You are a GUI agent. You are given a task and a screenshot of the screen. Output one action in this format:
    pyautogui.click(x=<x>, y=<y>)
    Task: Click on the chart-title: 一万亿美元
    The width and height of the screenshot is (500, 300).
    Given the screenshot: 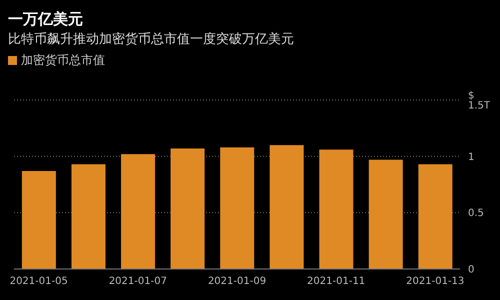 What is the action you would take?
    pyautogui.click(x=45, y=19)
    